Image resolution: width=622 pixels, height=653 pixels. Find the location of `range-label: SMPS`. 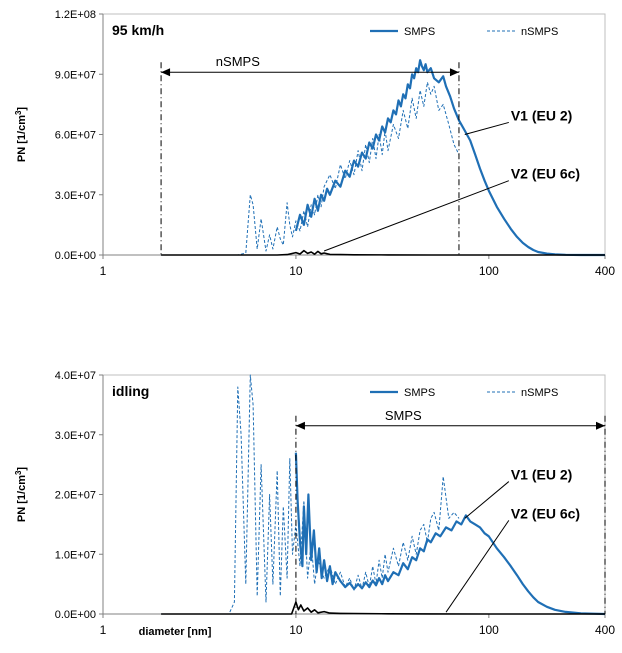

range-label: SMPS is located at coordinates (403, 415).